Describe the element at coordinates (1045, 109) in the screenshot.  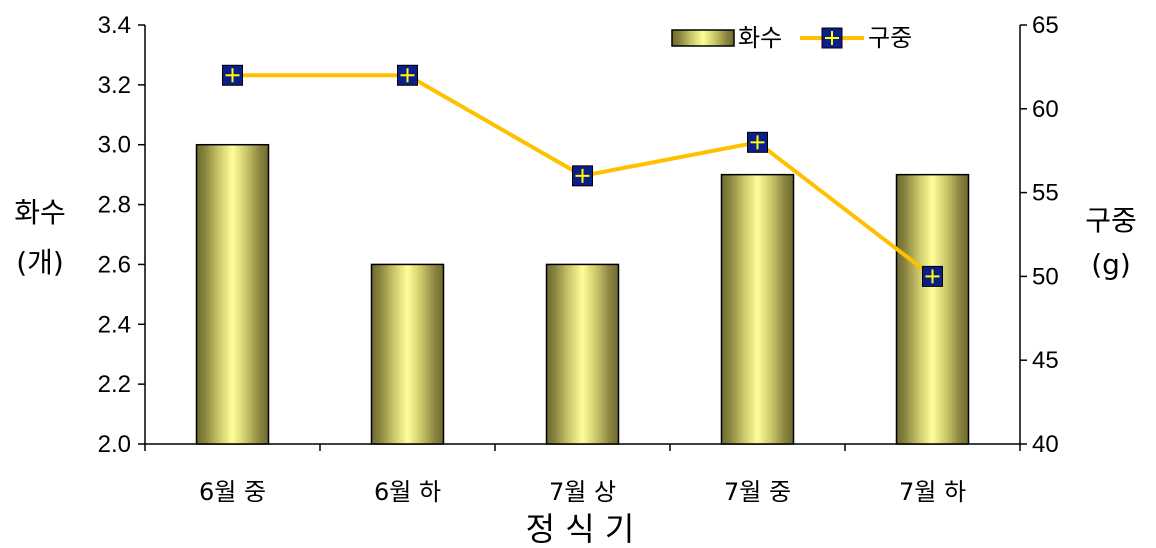
I see `y2-tick-label: 60` at that location.